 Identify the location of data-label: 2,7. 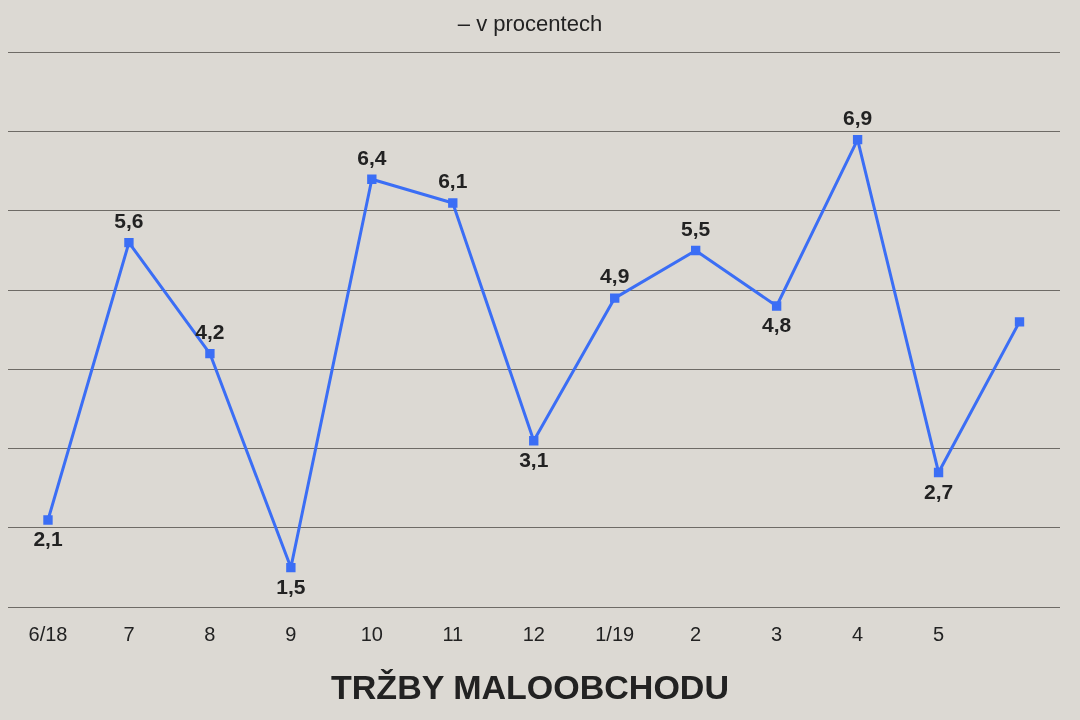
(938, 491).